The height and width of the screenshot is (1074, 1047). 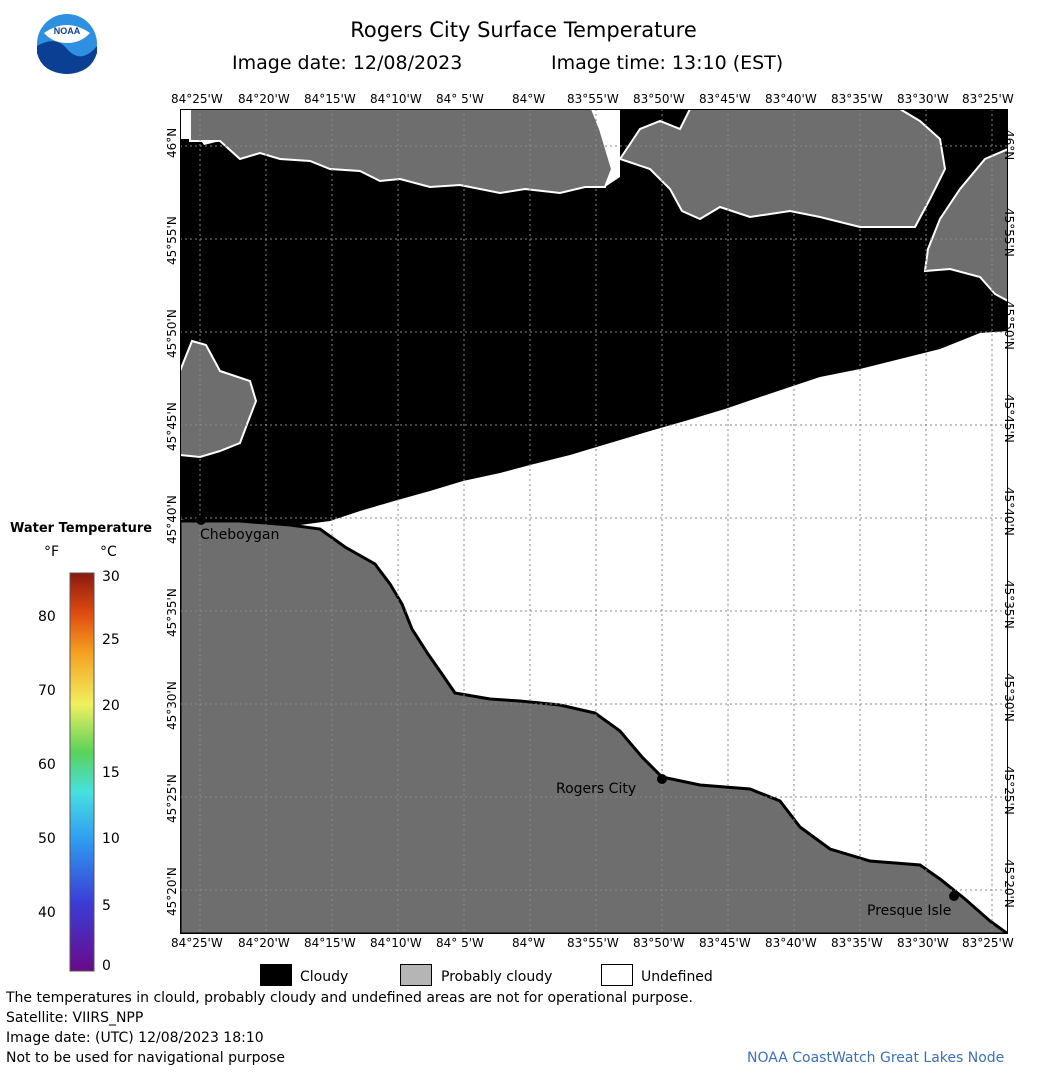 What do you see at coordinates (172, 333) in the screenshot?
I see `lat-tick-left: 45°50'N` at bounding box center [172, 333].